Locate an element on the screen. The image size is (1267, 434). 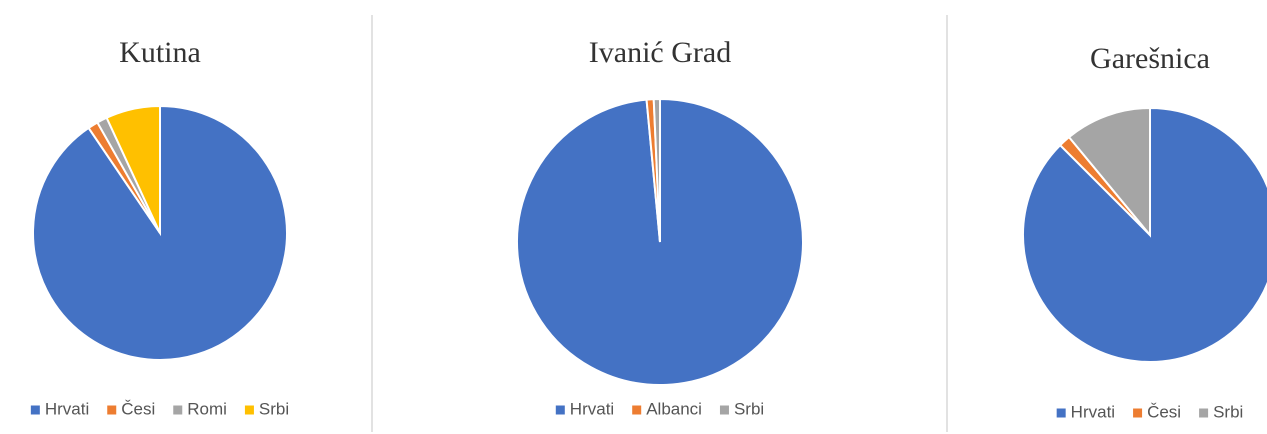
chart-title: Ivanić Grad is located at coordinates (660, 52).